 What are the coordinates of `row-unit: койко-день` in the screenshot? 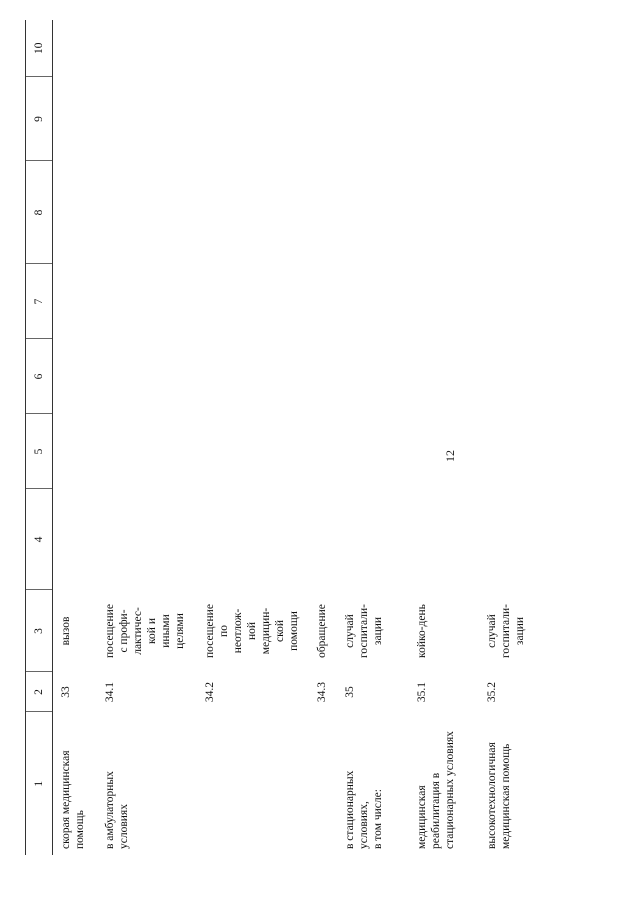 It's located at (421, 631).